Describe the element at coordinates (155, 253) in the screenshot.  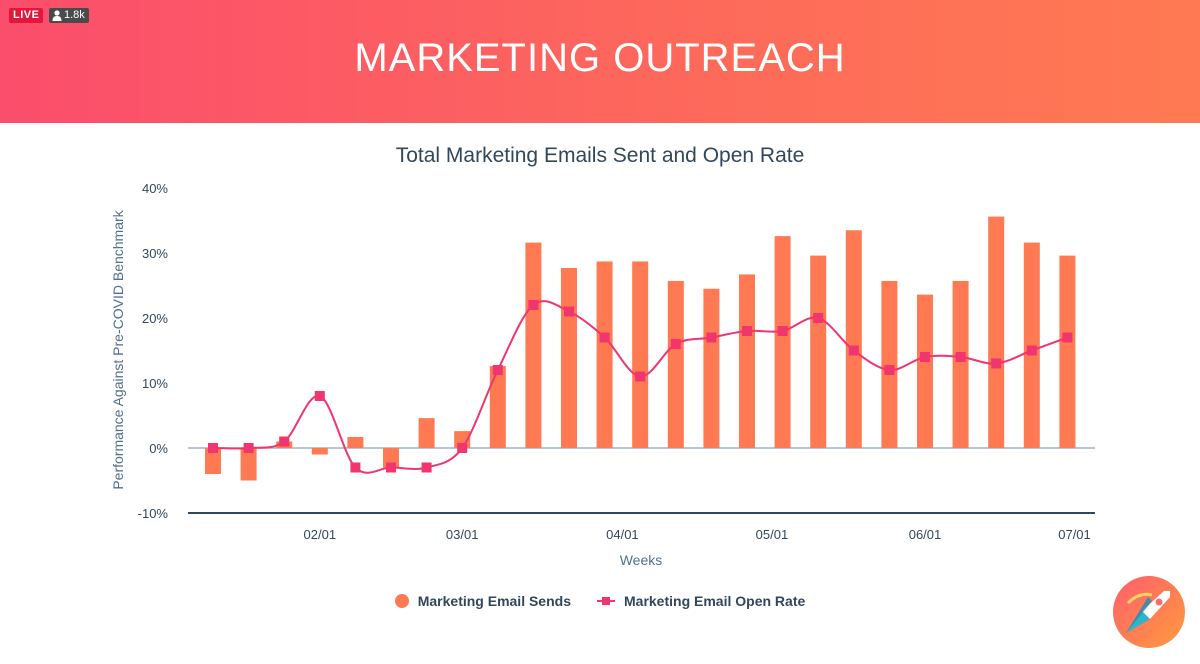
I see `y-tick-label: 30%` at that location.